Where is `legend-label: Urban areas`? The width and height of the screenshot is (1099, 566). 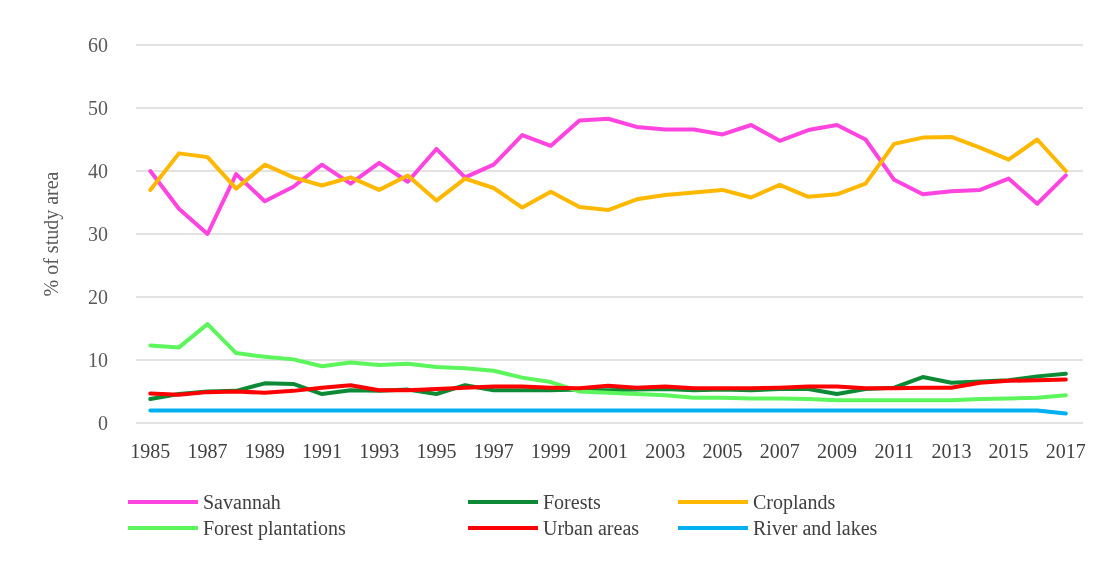
legend-label: Urban areas is located at coordinates (591, 528).